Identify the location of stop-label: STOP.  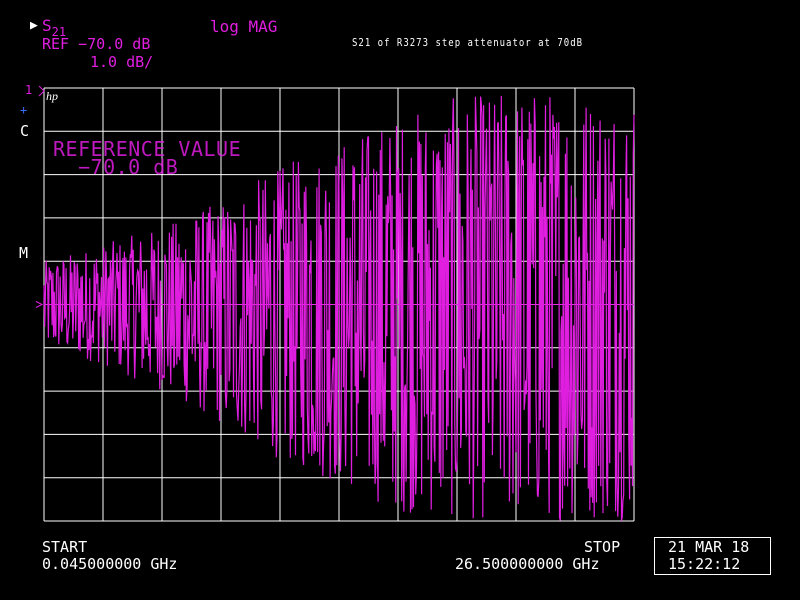
(602, 547).